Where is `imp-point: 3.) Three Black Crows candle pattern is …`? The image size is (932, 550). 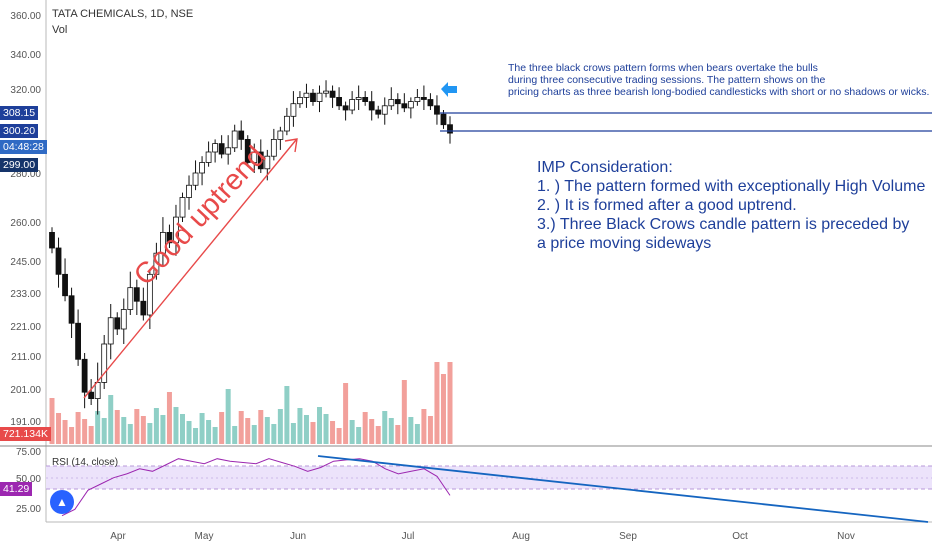
imp-point: 3.) Three Black Crows candle pattern is … is located at coordinates (723, 224).